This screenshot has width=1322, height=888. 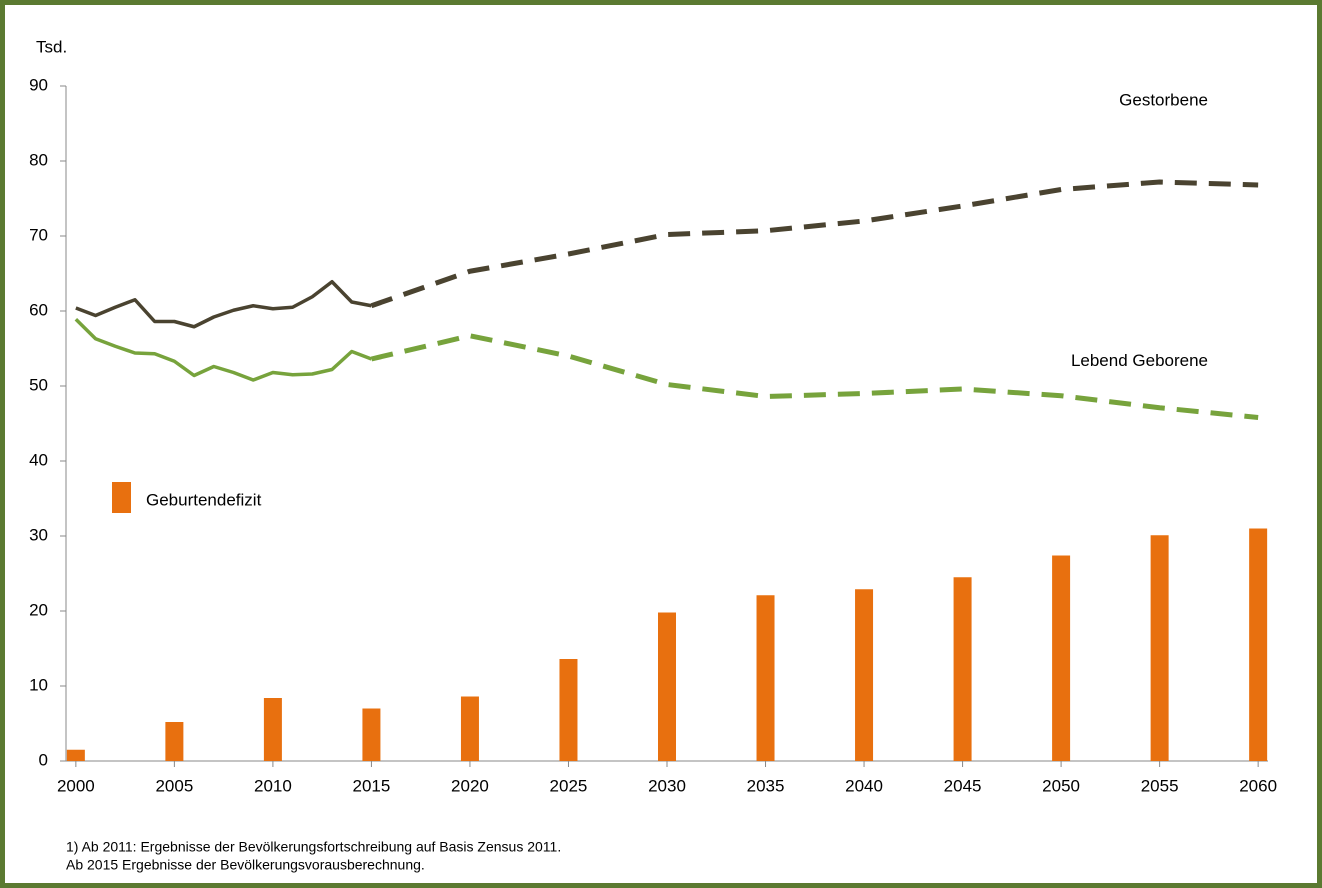 What do you see at coordinates (38, 384) in the screenshot?
I see `y-tick-label: 50` at bounding box center [38, 384].